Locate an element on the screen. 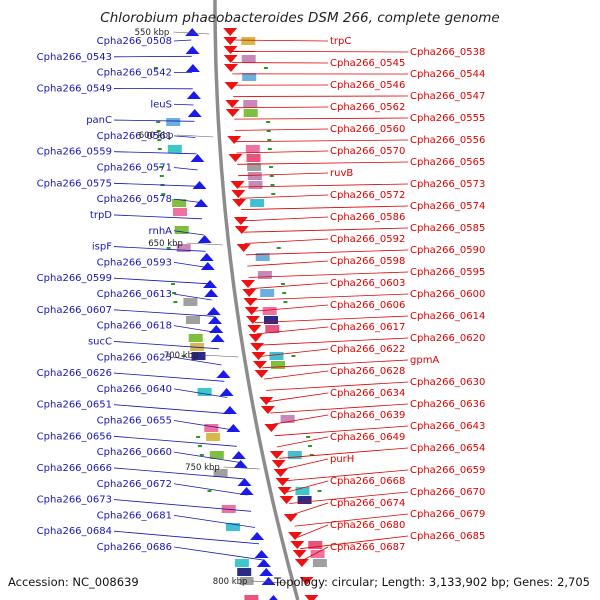 The width and height of the screenshot is (600, 600). reverse-gene-label: Cpha266_0585 is located at coordinates (447, 228).